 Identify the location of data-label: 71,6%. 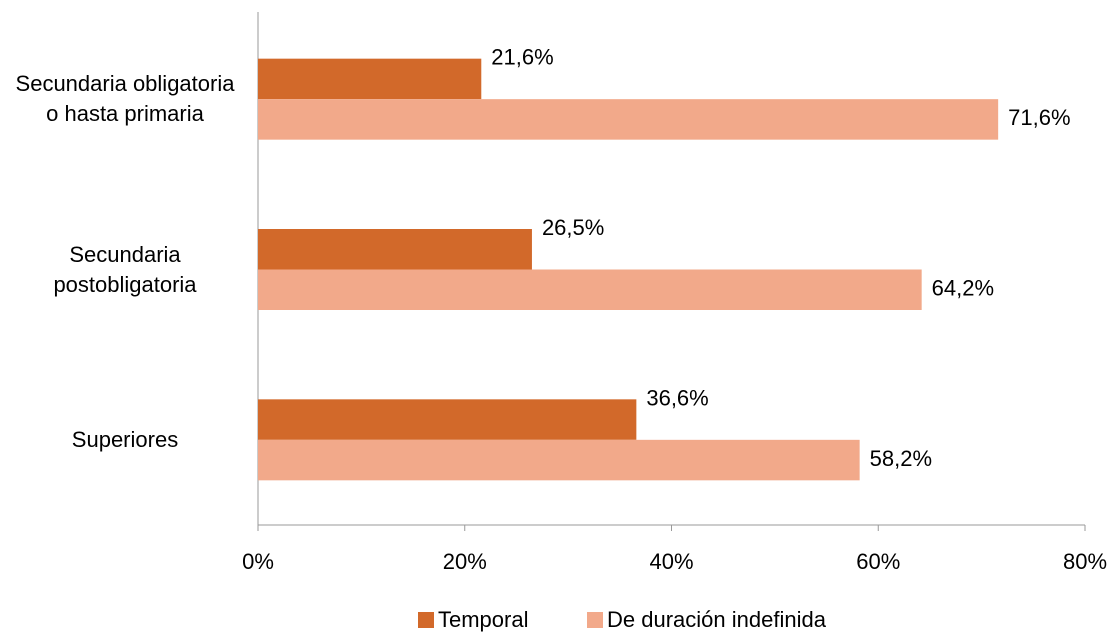
(1039, 117).